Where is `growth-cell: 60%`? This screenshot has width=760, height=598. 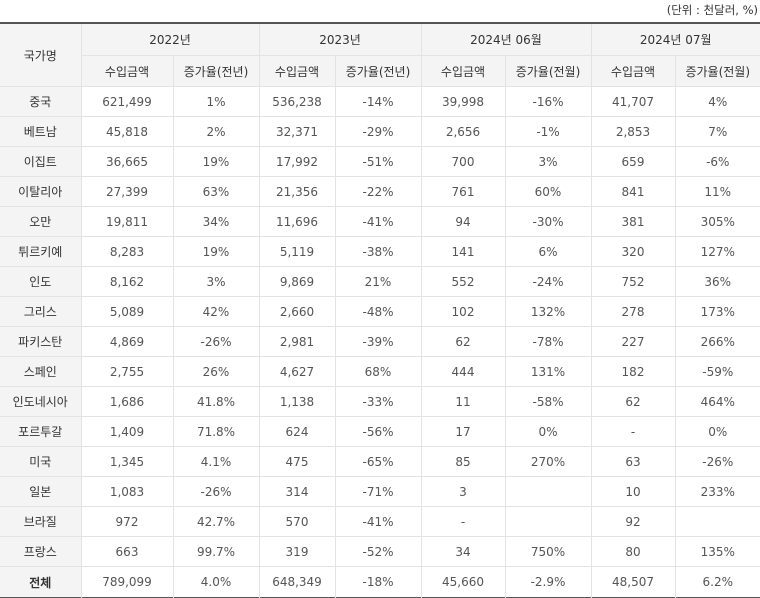 growth-cell: 60% is located at coordinates (548, 191).